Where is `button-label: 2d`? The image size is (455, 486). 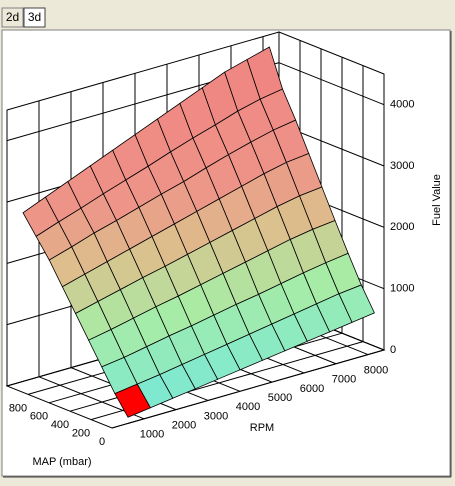
button-label: 2d is located at coordinates (12, 17).